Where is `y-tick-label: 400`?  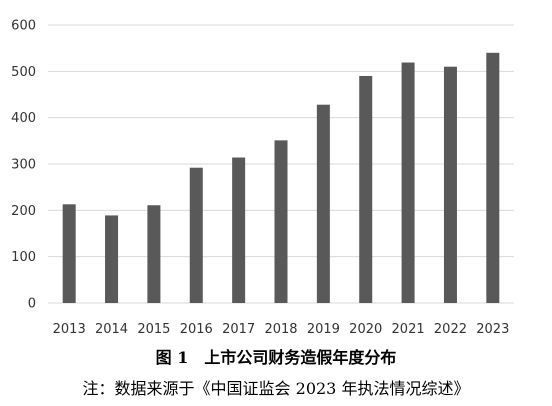 y-tick-label: 400 is located at coordinates (23, 118).